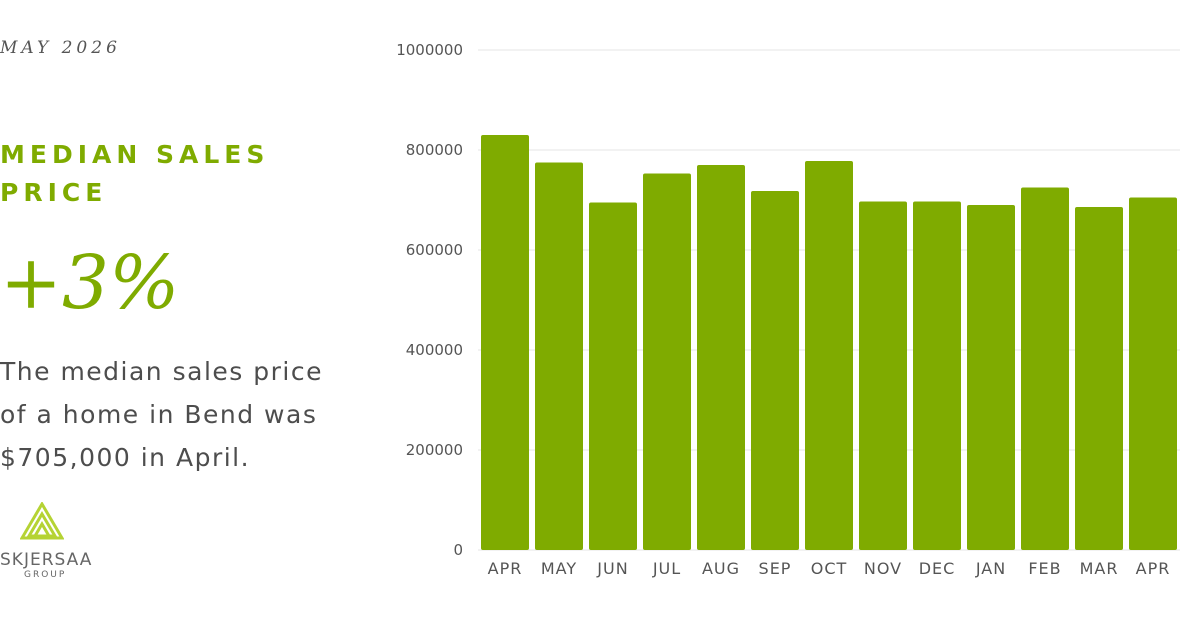 The image size is (1200, 630). I want to click on report-date: MAY 2026, so click(60, 48).